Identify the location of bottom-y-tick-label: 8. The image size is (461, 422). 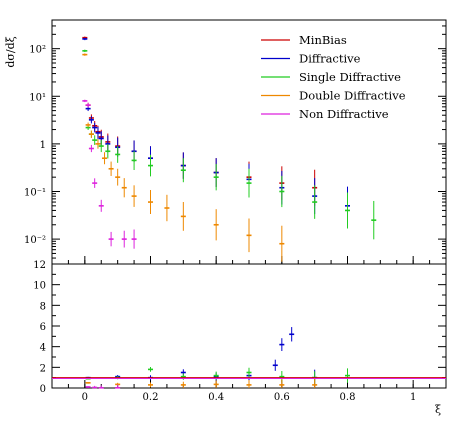
(43, 306).